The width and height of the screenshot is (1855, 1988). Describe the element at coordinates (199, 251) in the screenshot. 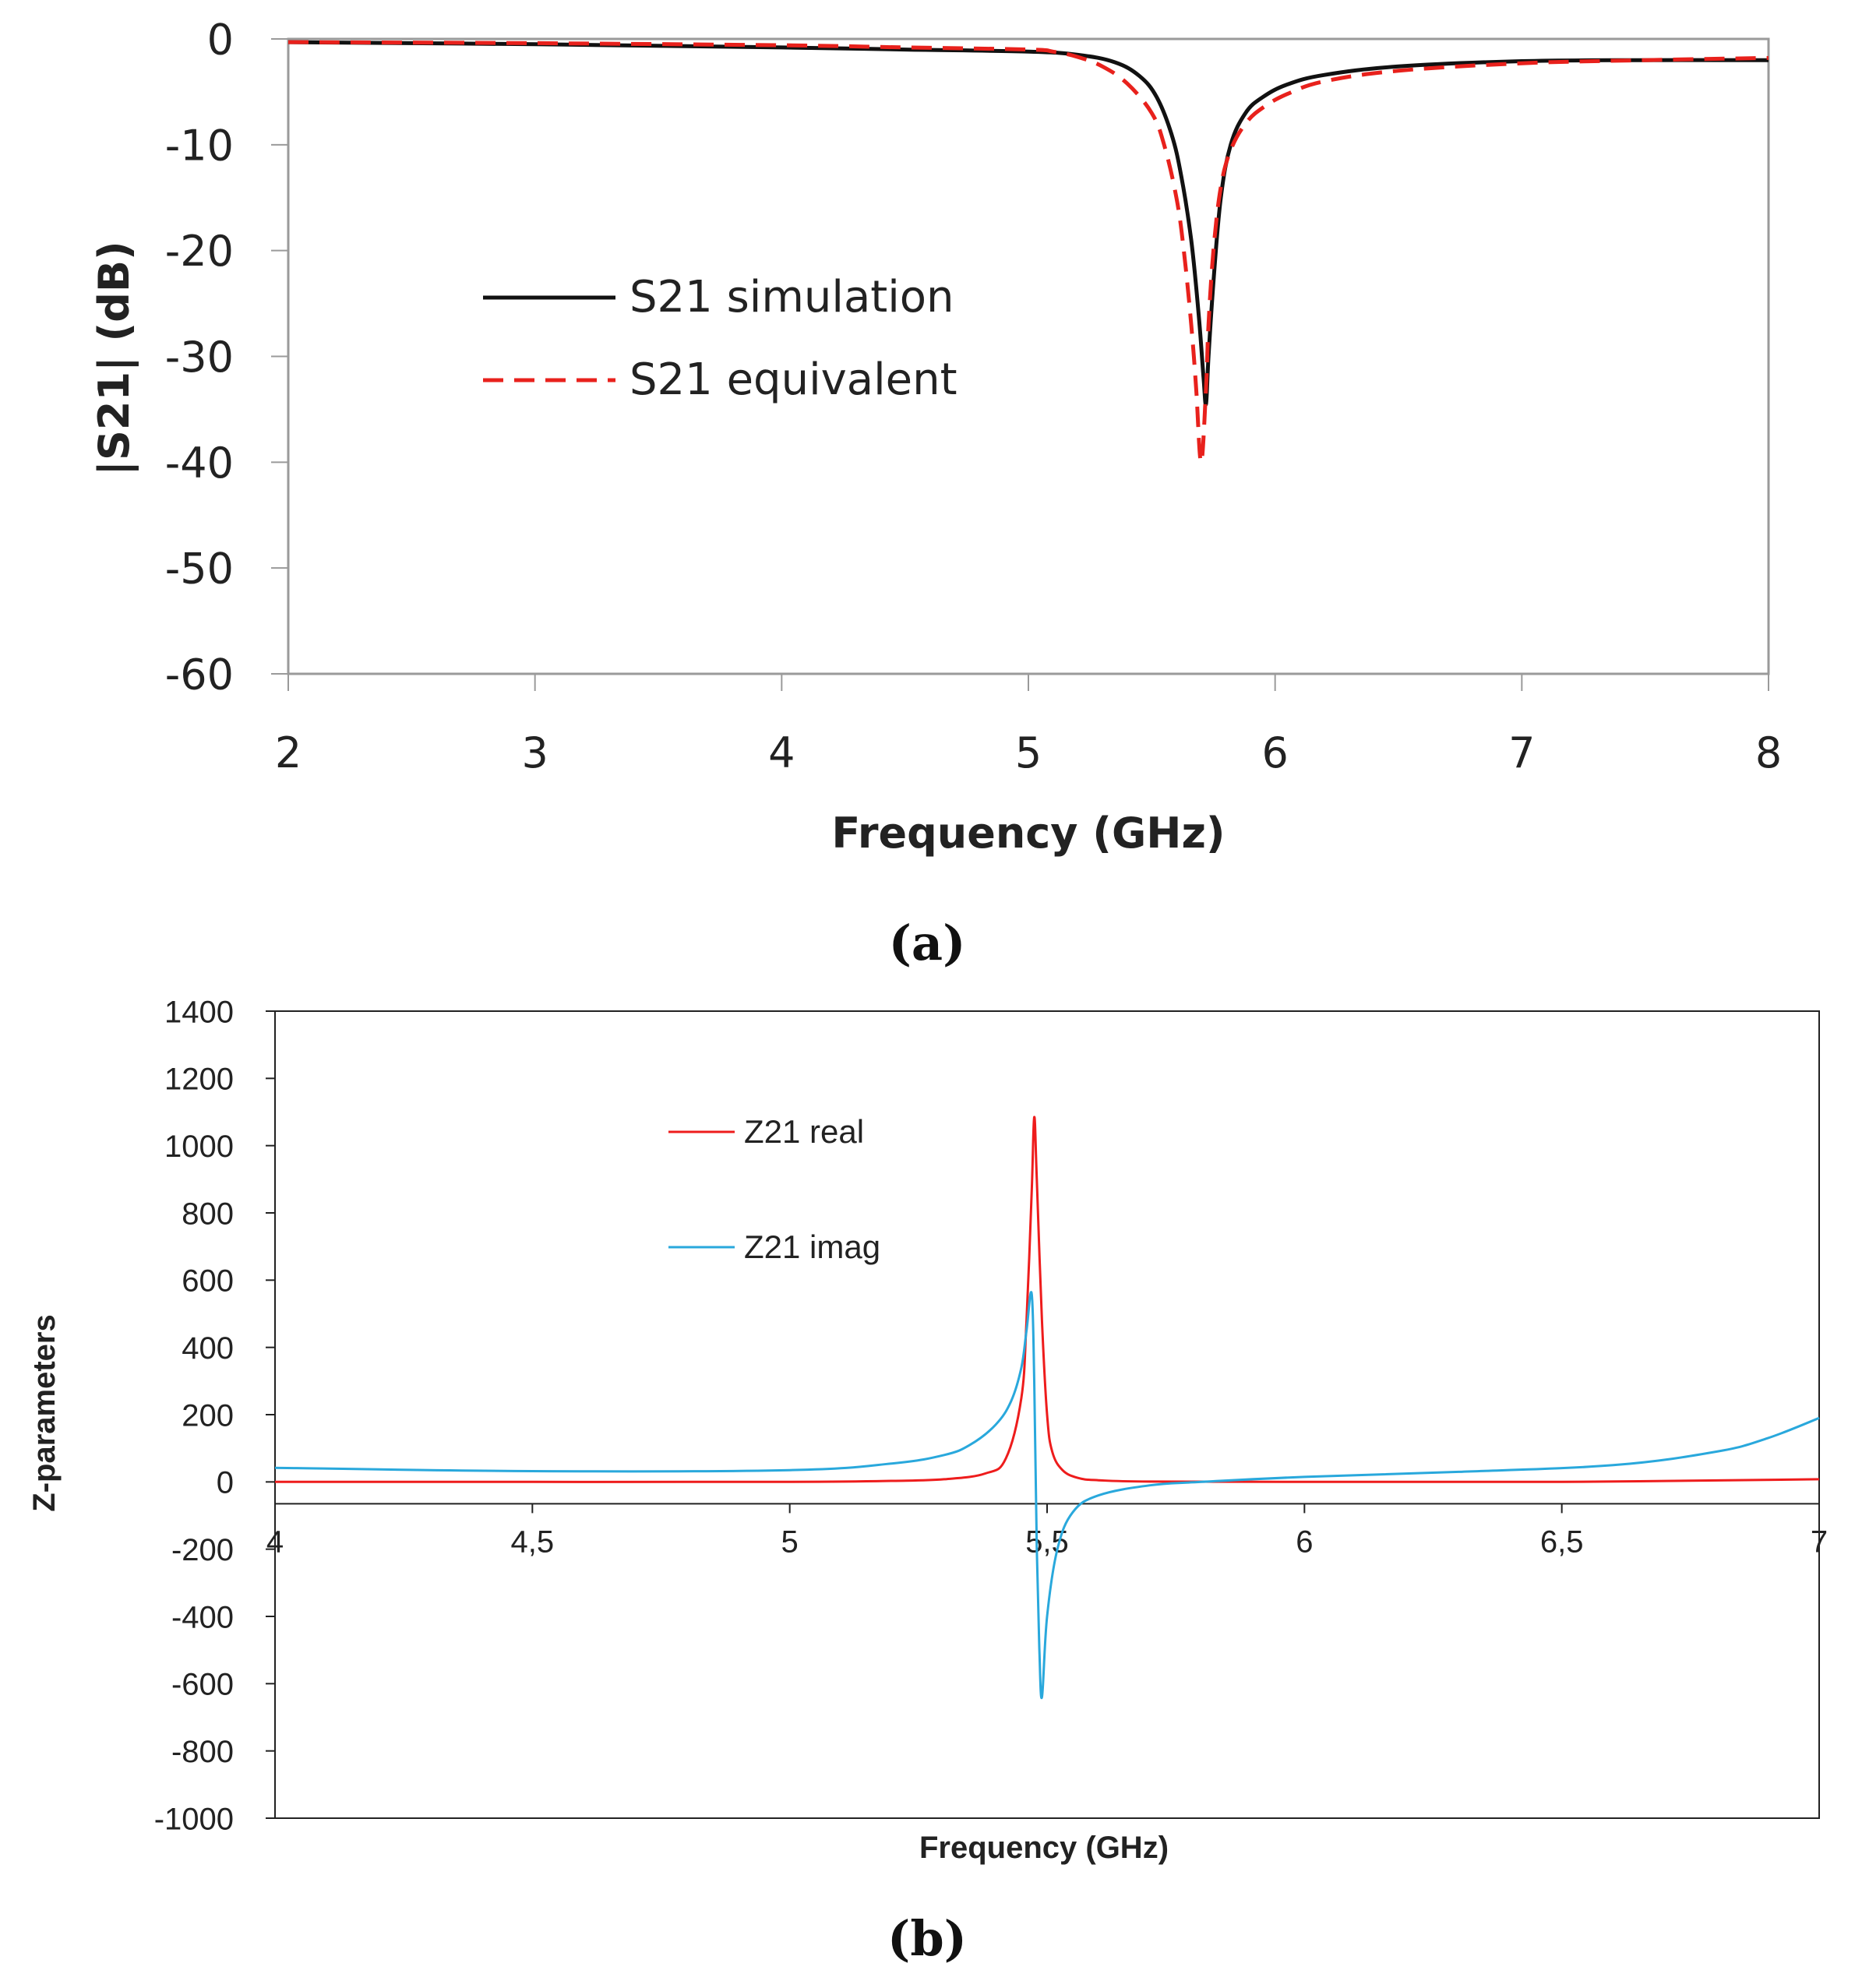

I see `chart-a-y-tick-label: -20` at that location.